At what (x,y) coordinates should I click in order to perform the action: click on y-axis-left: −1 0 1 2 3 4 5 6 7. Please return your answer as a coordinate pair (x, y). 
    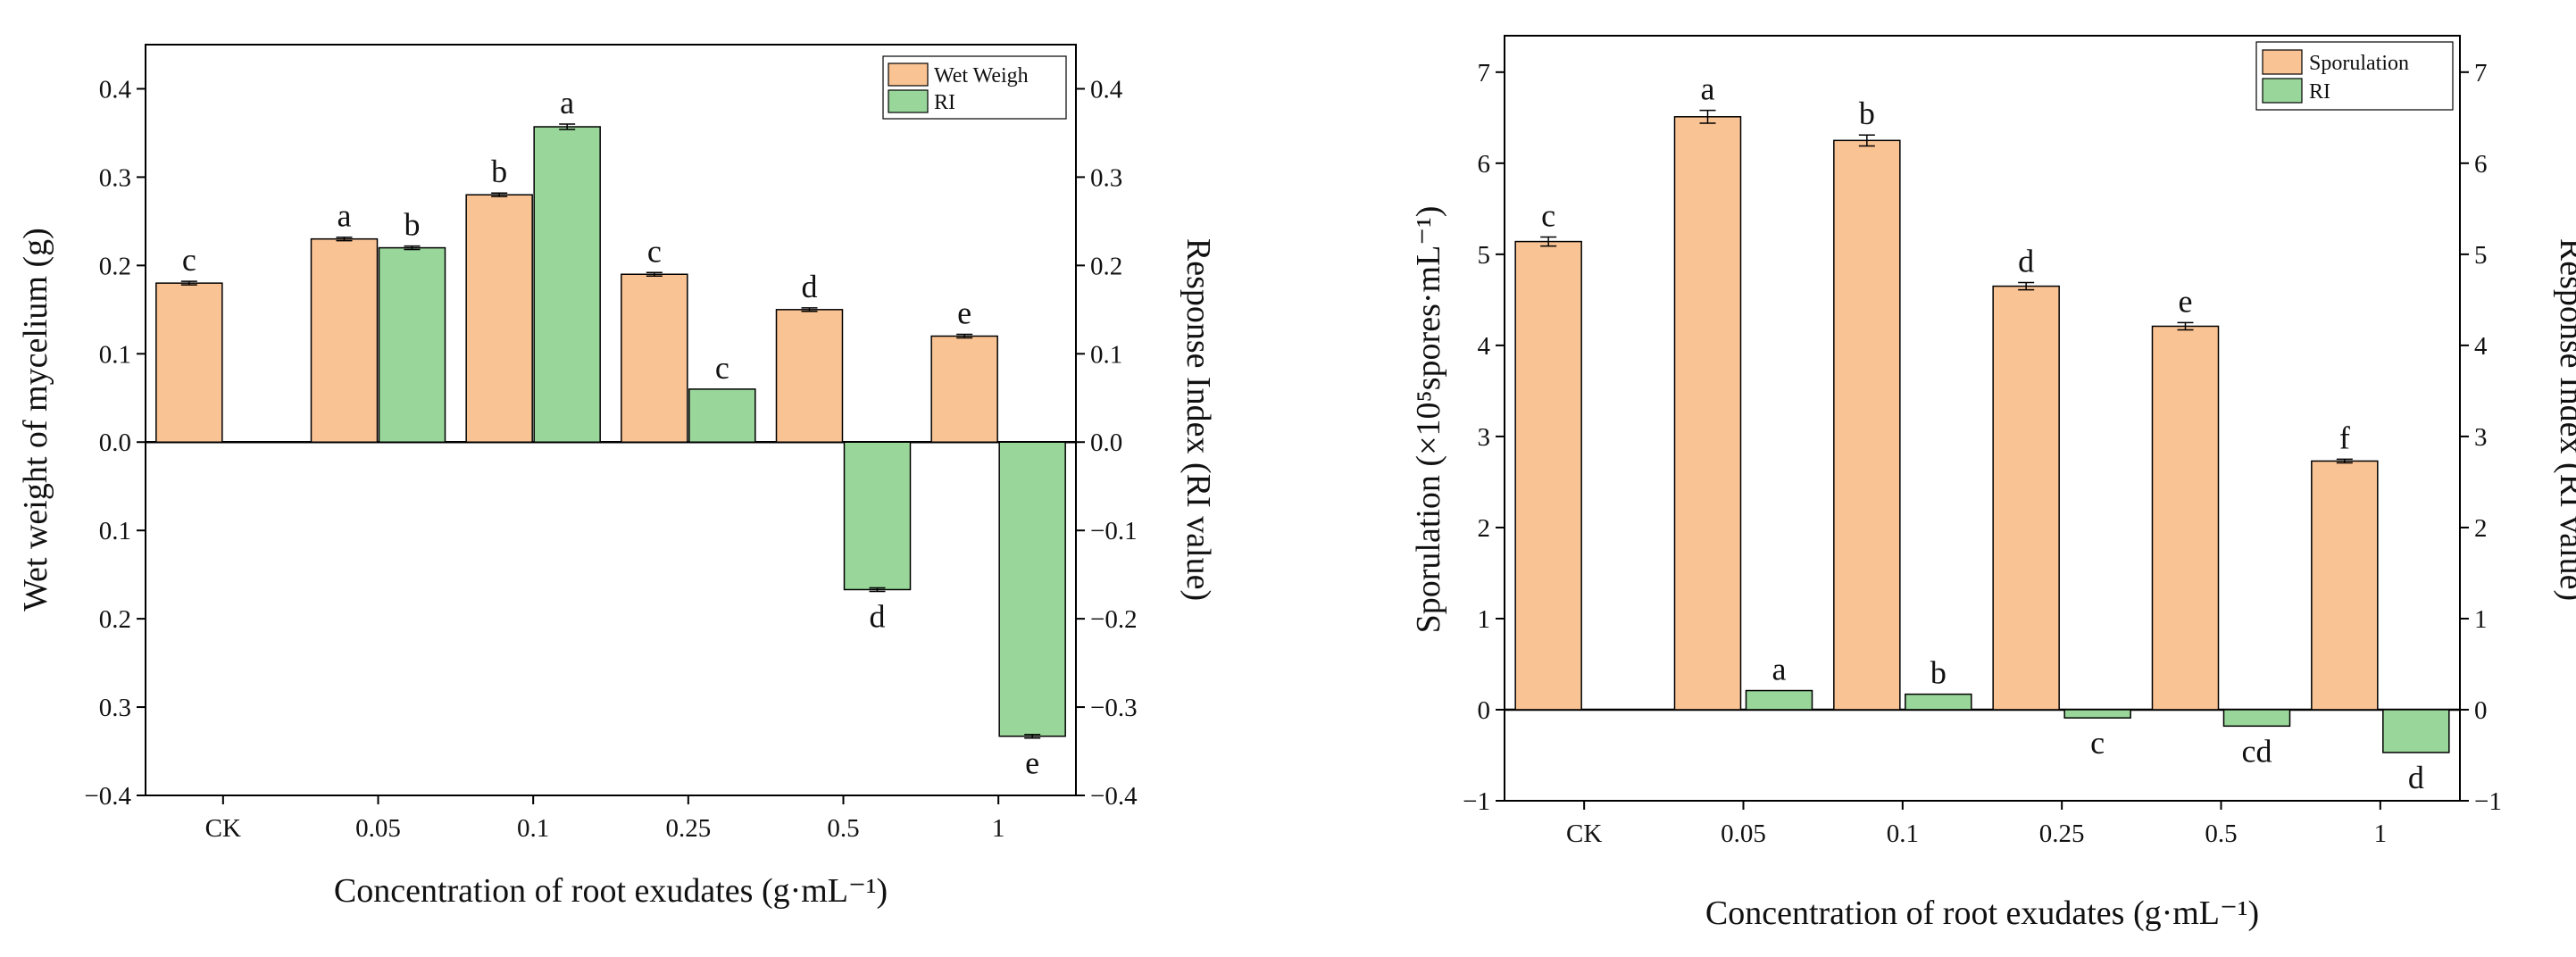
    Looking at the image, I should click on (1484, 437).